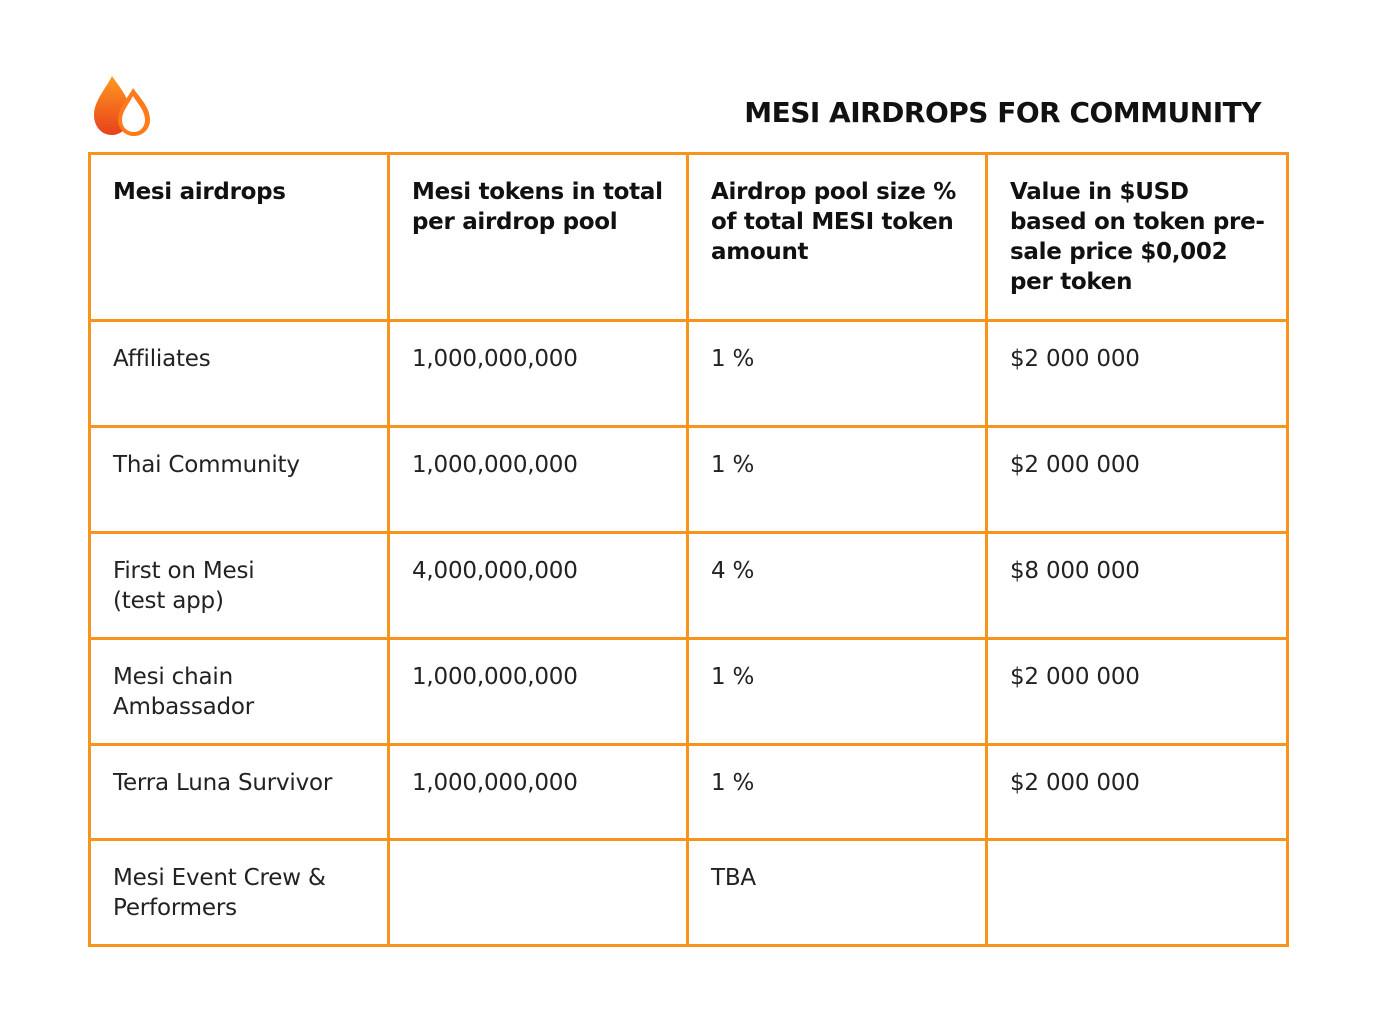  I want to click on table-row: Affiliates 1,000,000,000 1 % $2 000 000, so click(688, 373).